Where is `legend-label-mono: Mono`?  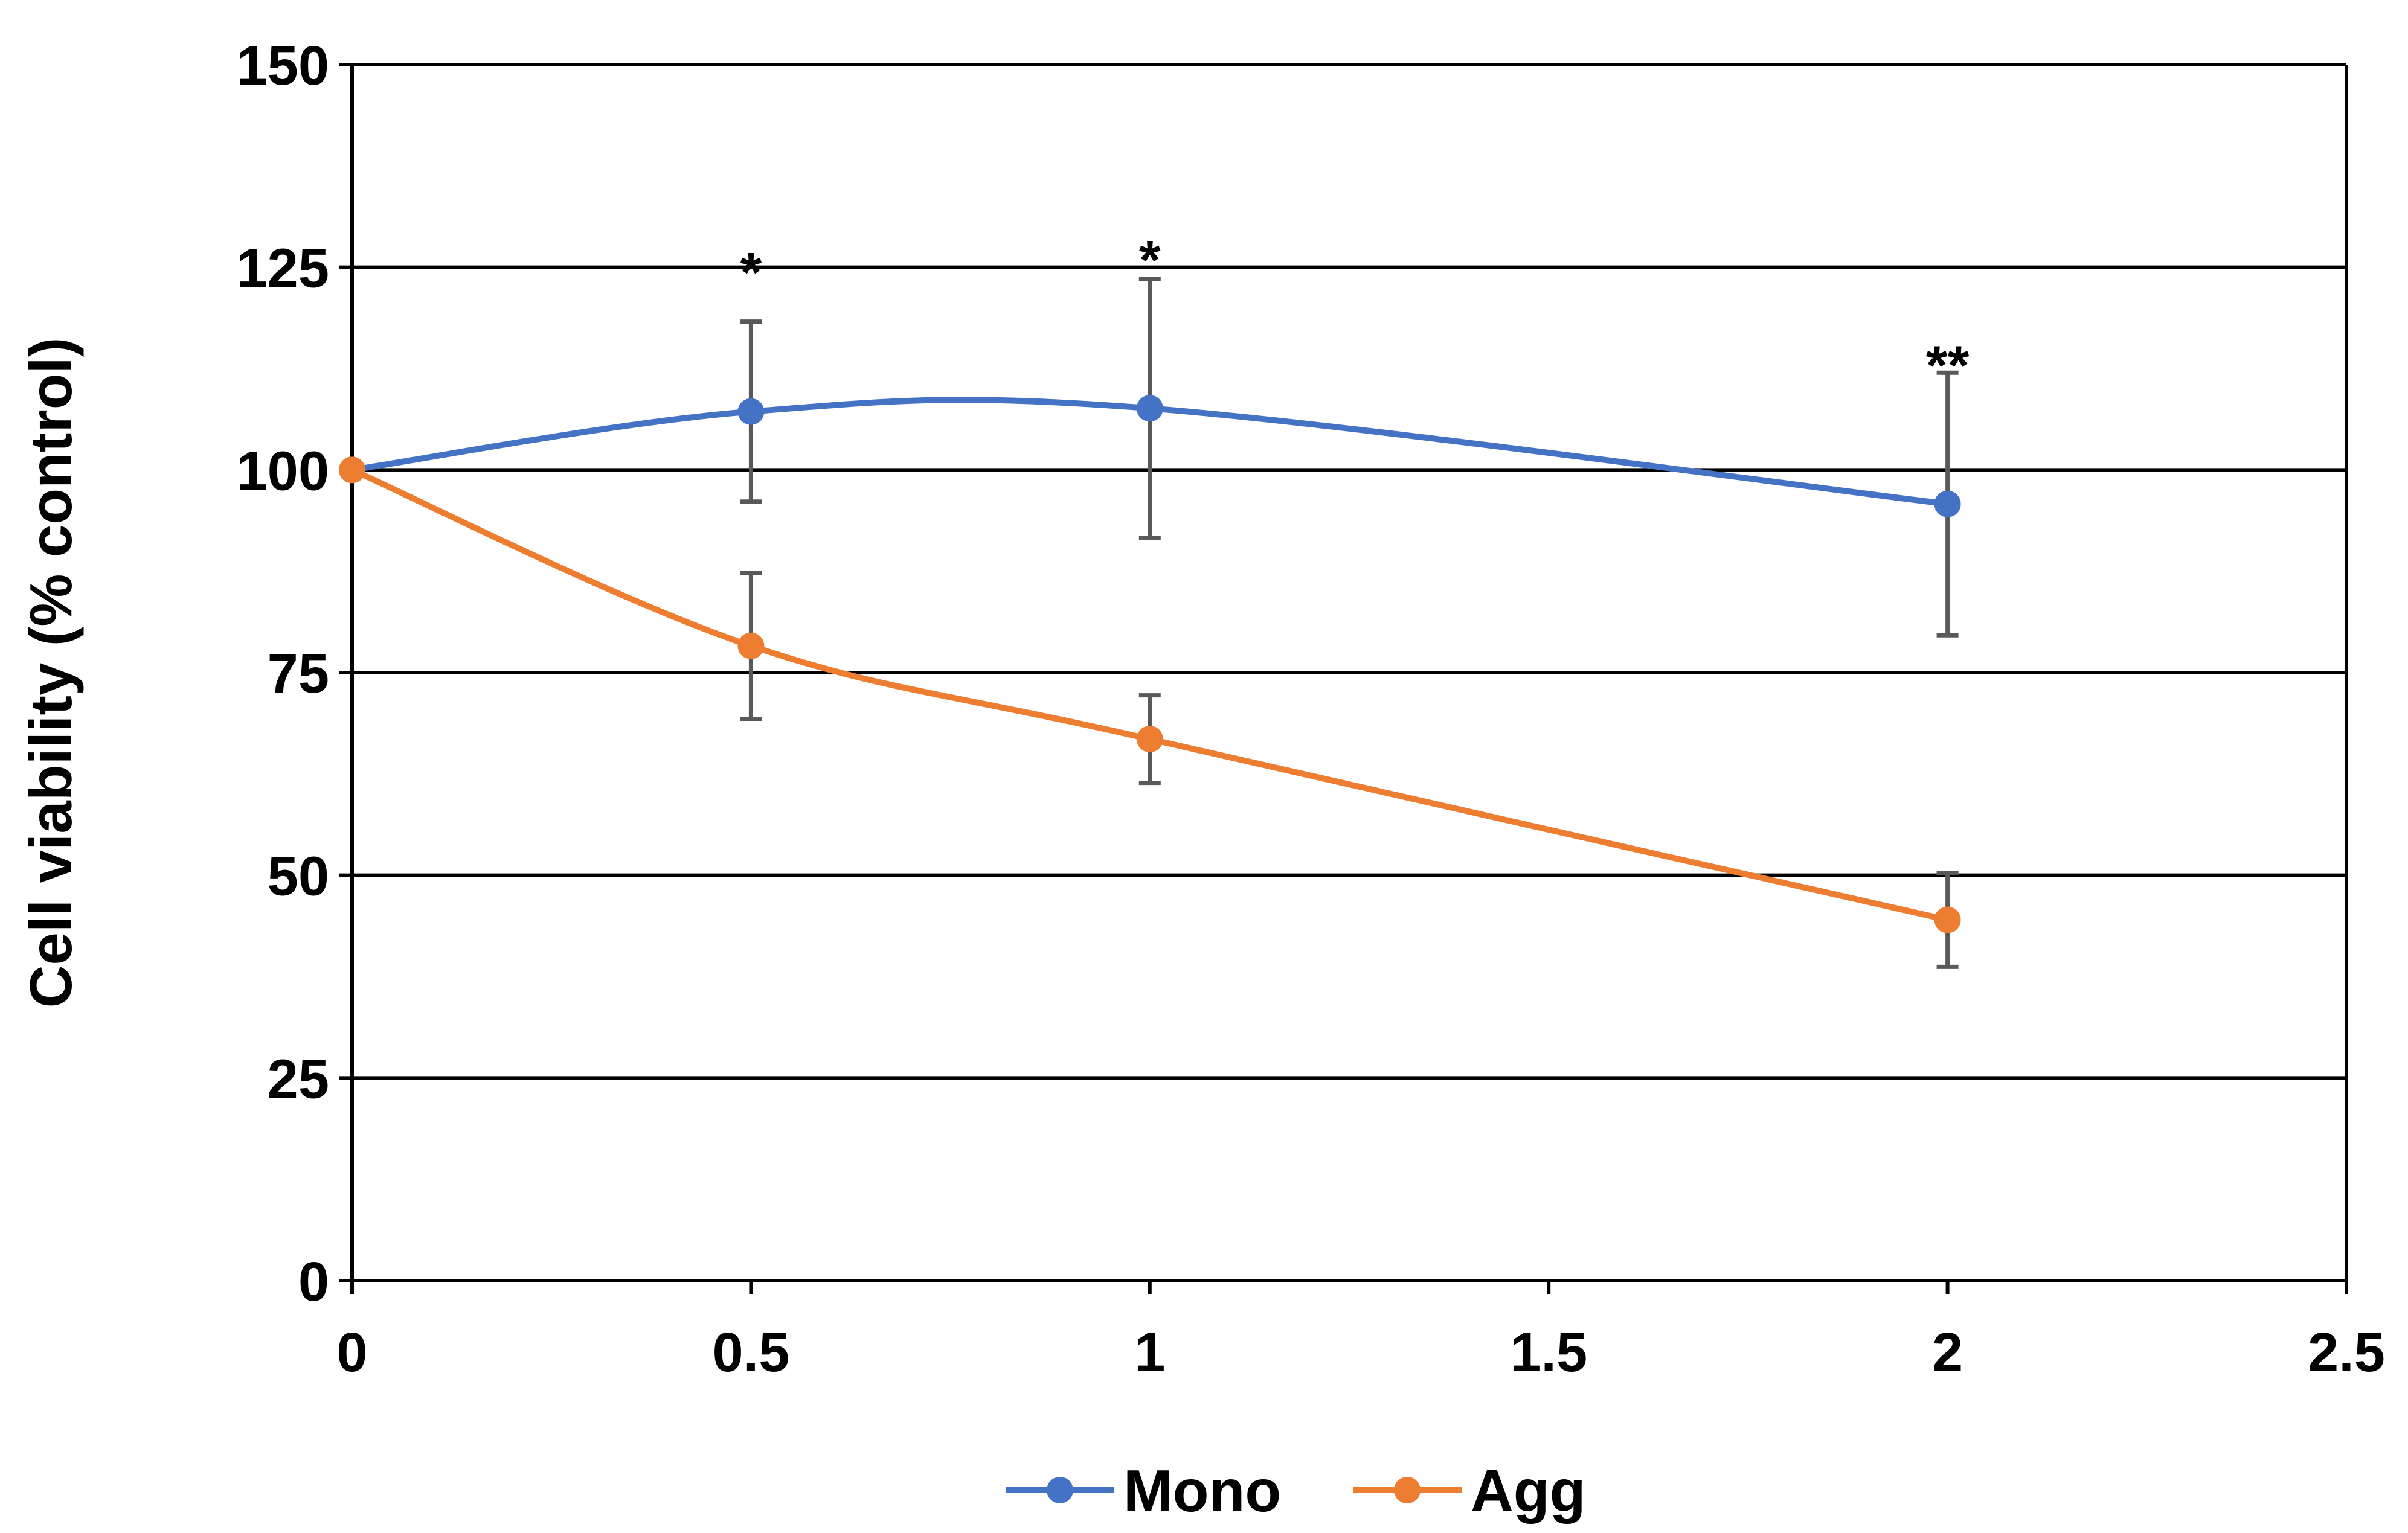 legend-label-mono: Mono is located at coordinates (1202, 1491).